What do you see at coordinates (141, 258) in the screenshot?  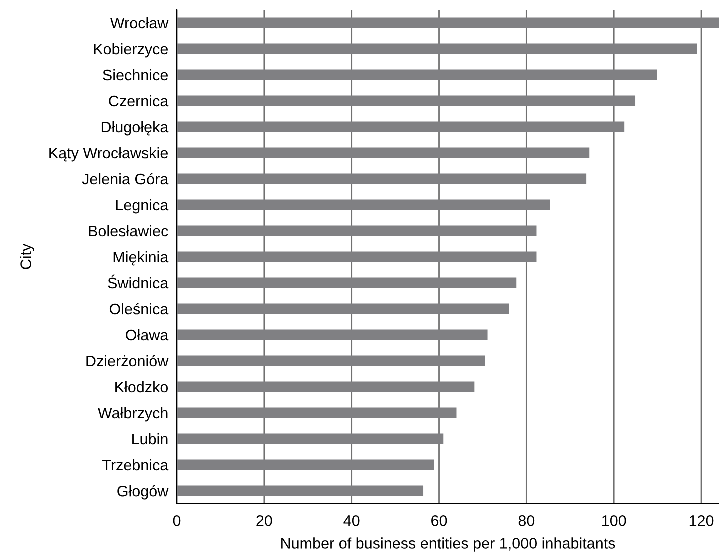 I see `y-tick-label: Miękinia` at bounding box center [141, 258].